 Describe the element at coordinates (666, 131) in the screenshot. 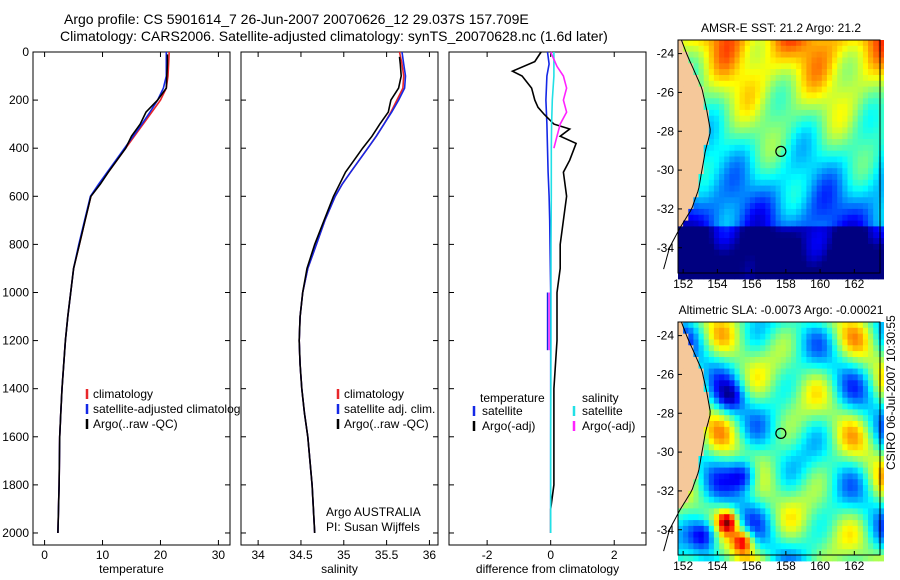

I see `sst-map-ytick-label: -28` at that location.